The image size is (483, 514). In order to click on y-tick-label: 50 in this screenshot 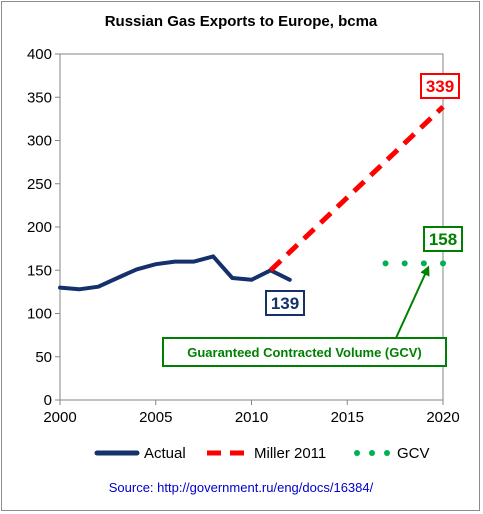, I will do `click(43, 357)`.